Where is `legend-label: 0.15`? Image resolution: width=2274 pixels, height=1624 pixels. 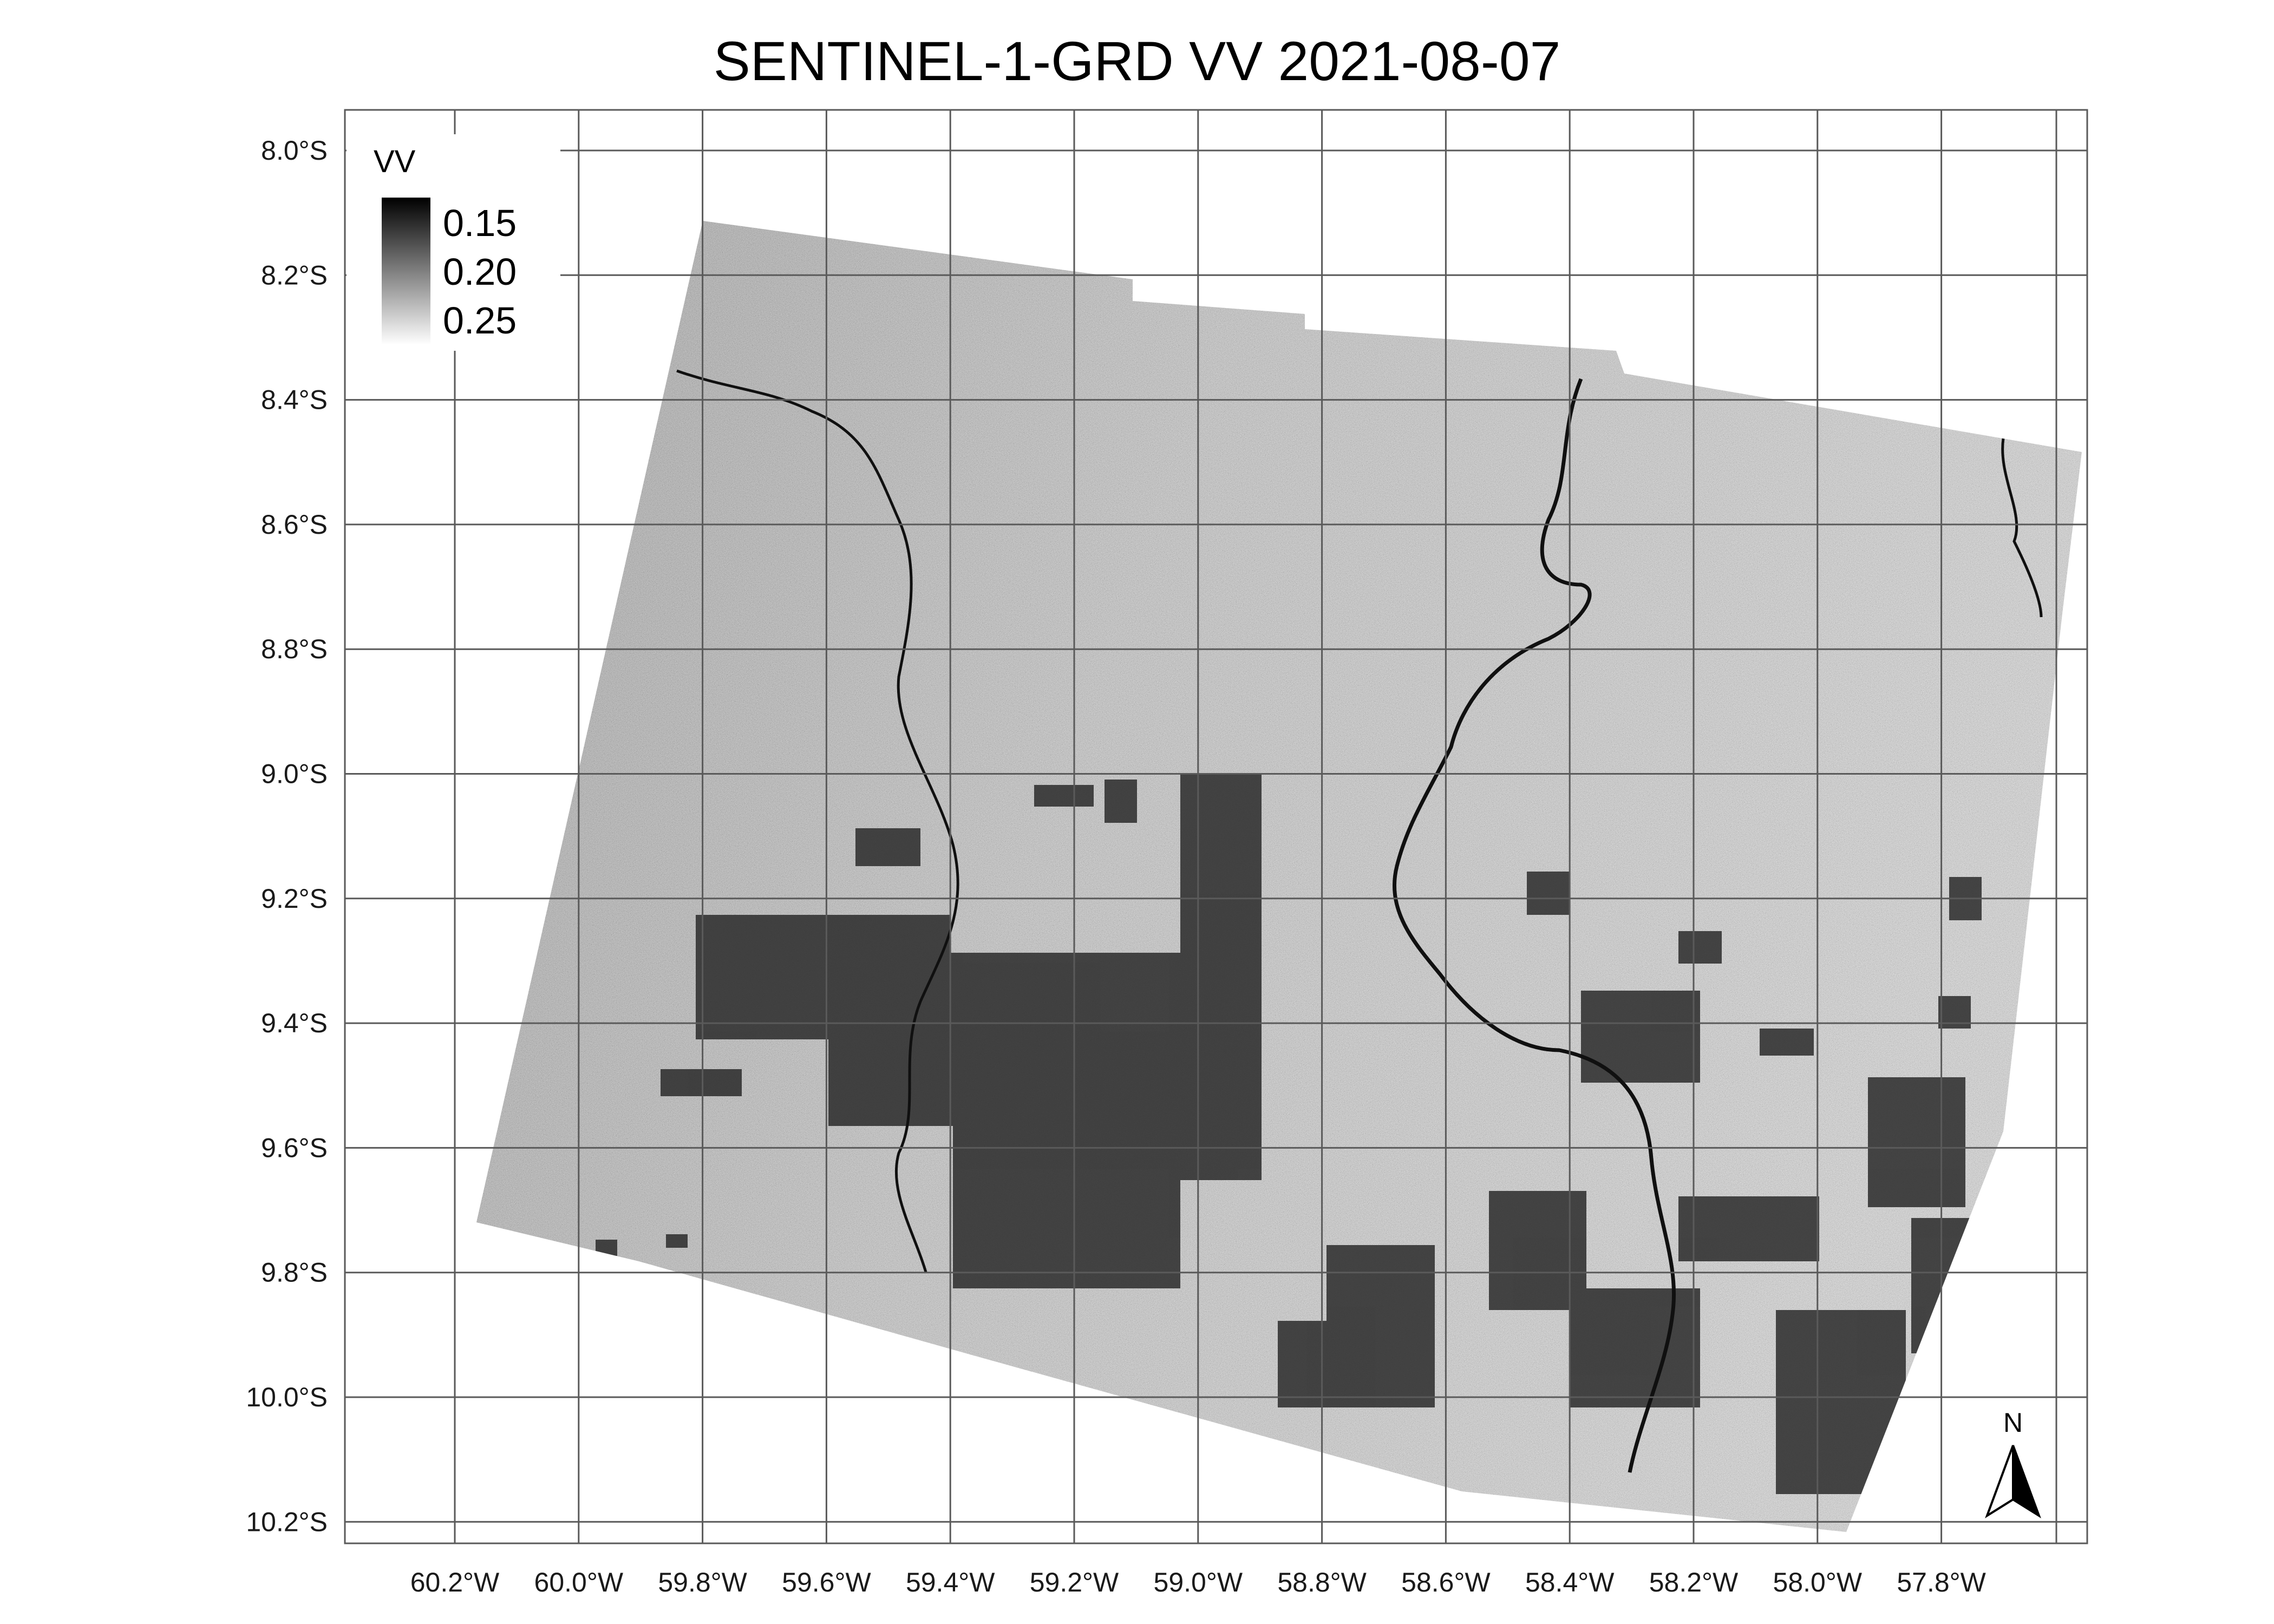
legend-label: 0.15 is located at coordinates (480, 223).